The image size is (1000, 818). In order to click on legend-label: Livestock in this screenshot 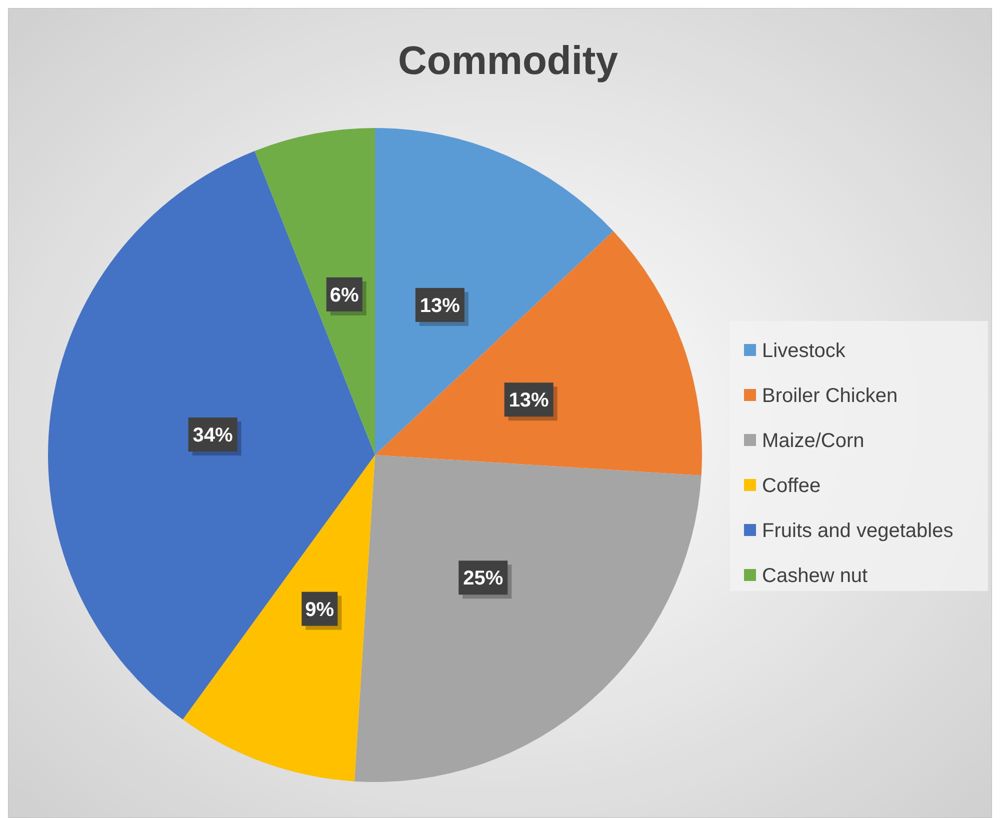, I will do `click(804, 351)`.